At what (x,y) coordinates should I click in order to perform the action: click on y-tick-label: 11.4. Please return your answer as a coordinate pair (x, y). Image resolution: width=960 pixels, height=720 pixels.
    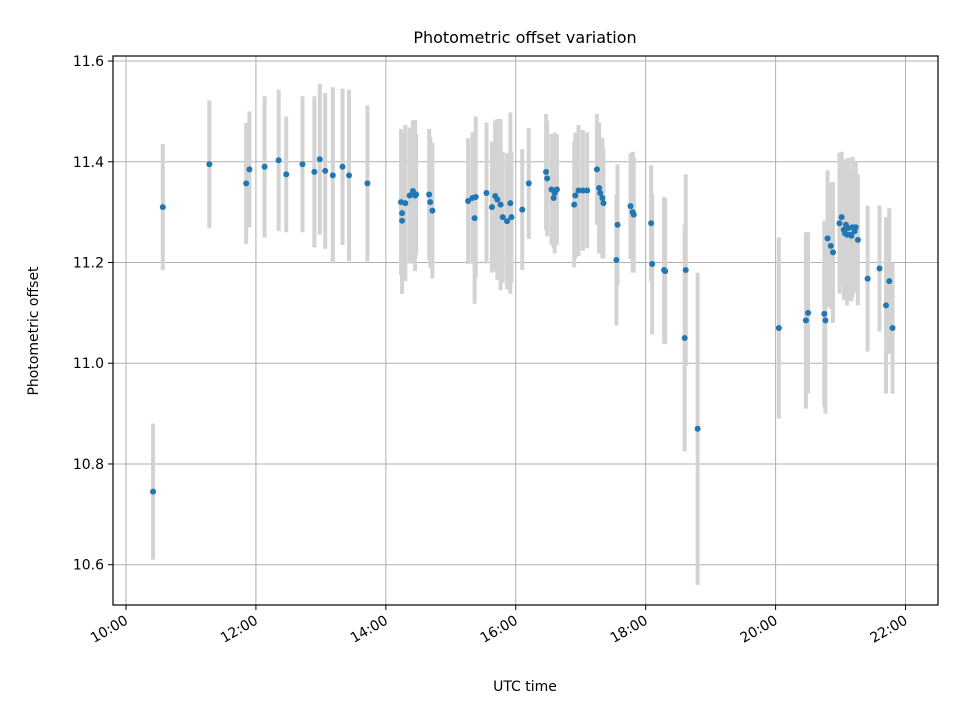
    Looking at the image, I should click on (88, 163).